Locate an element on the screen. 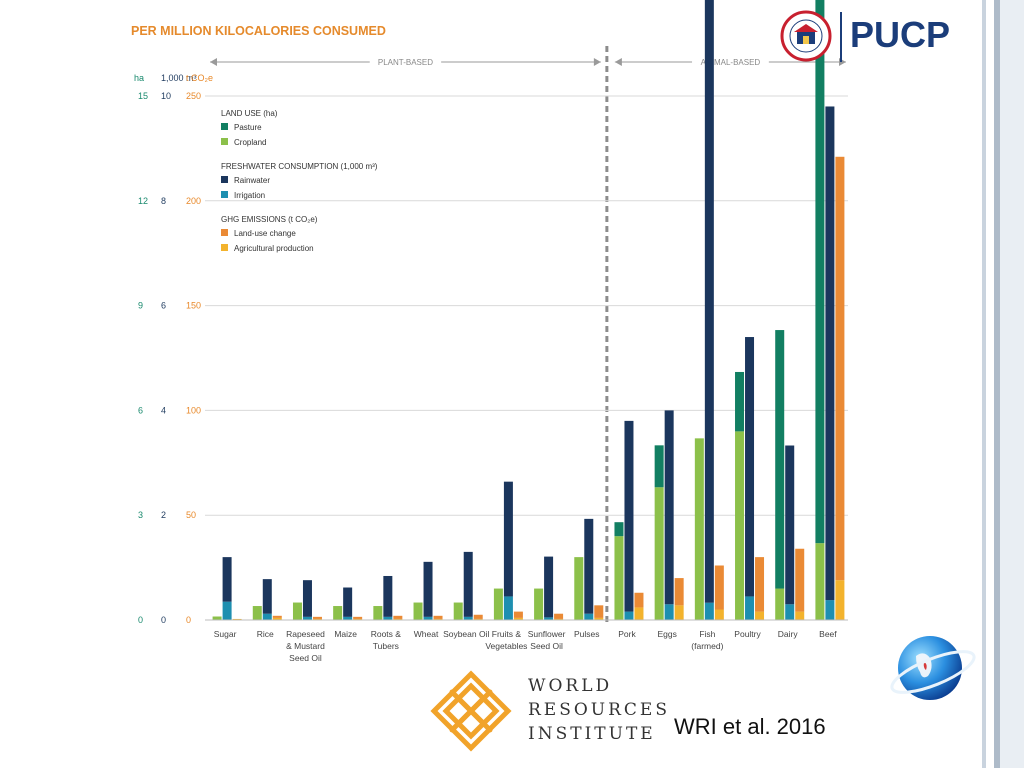  category-label-line: Vegetables is located at coordinates (506, 646).